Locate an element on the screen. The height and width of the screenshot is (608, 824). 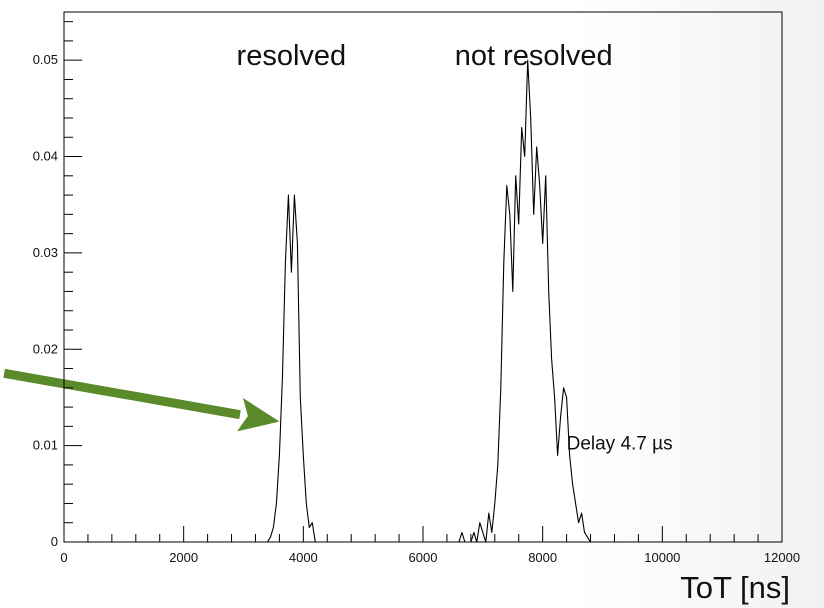
y-tick-label: 0.03 is located at coordinates (45, 252).